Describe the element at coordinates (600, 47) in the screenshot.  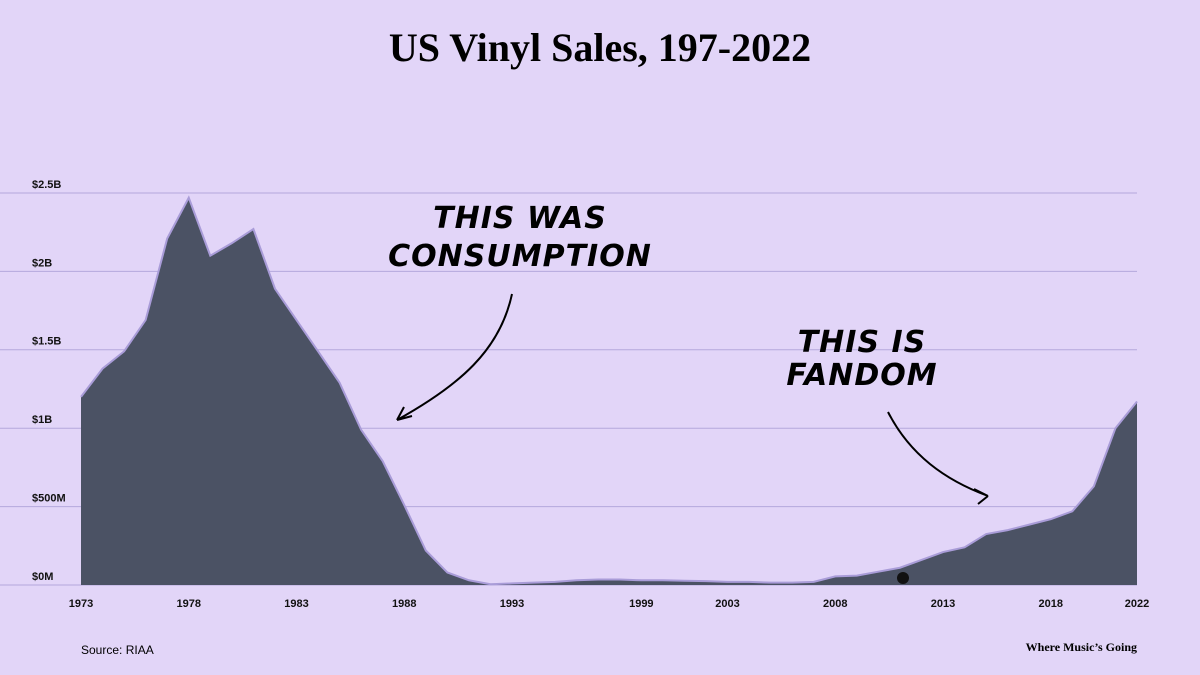
I see `chart-title: US Vinyl Sales, 197-2022` at that location.